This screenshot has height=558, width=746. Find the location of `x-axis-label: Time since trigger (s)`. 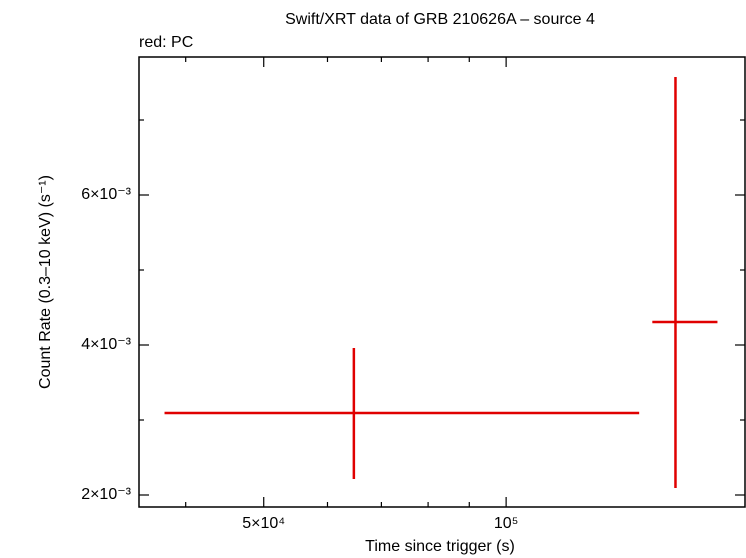

x-axis-label: Time since trigger (s) is located at coordinates (440, 546).